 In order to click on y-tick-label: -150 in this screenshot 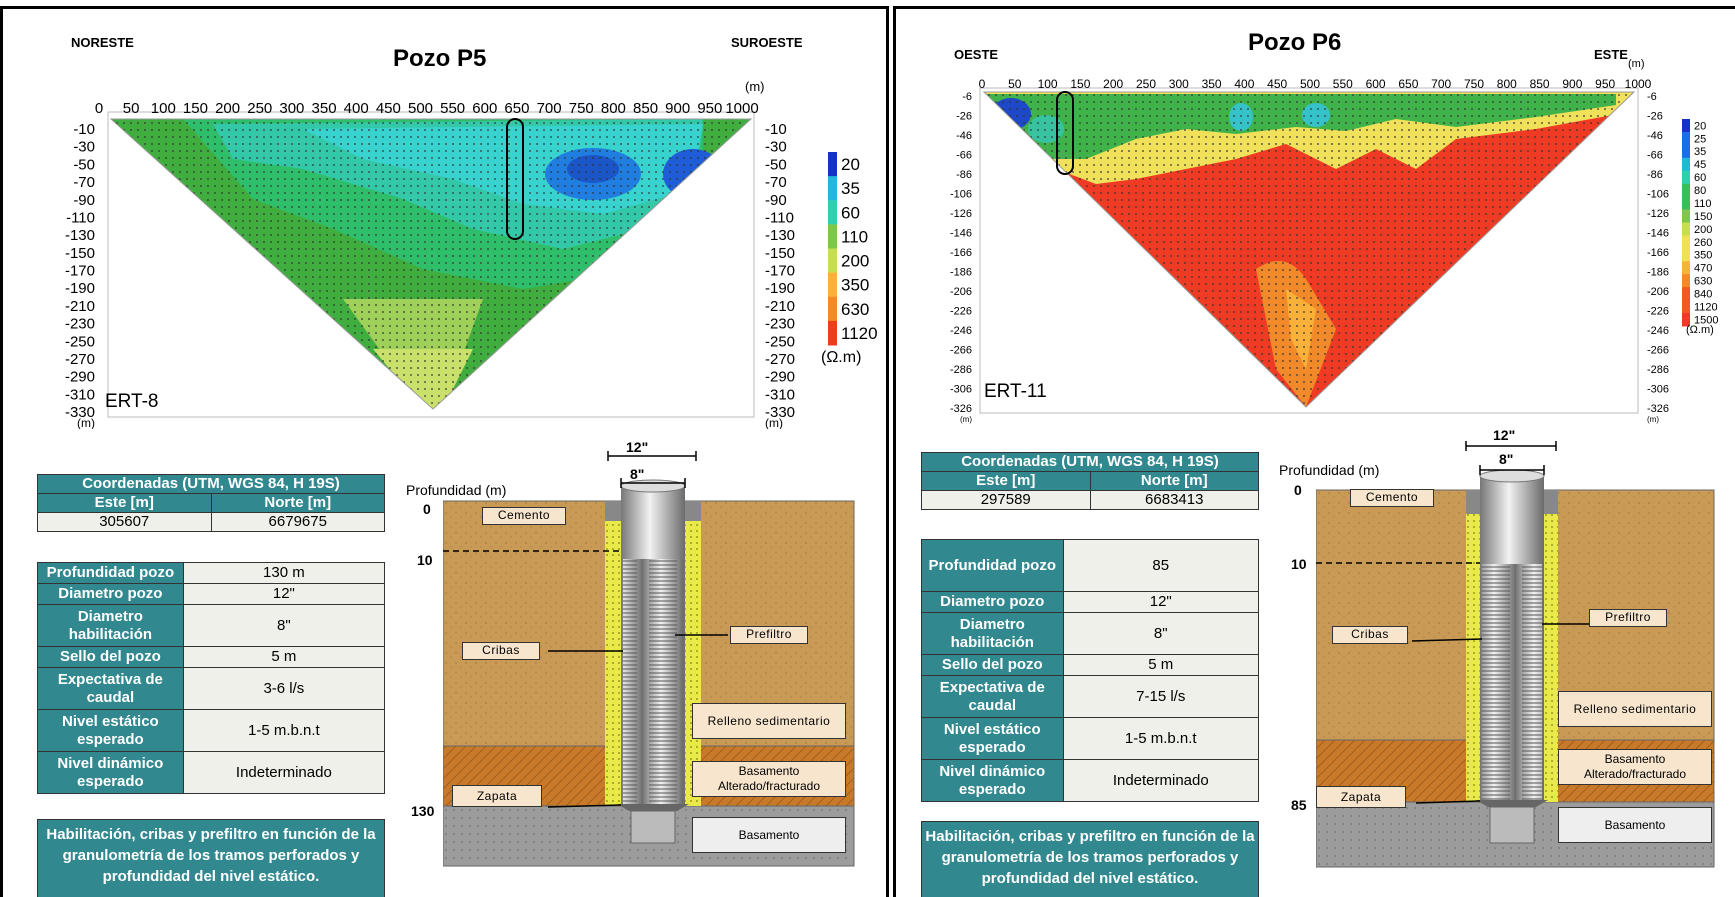, I will do `click(80, 253)`.